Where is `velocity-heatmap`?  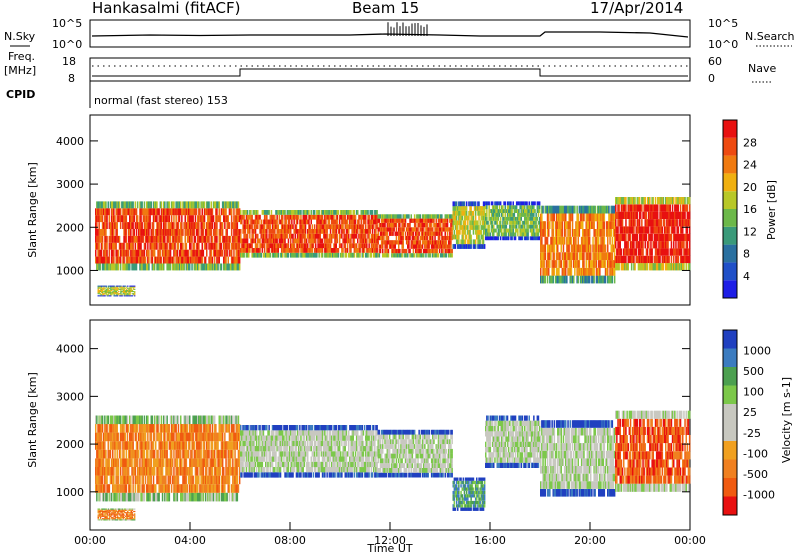 velocity-heatmap is located at coordinates (392, 466).